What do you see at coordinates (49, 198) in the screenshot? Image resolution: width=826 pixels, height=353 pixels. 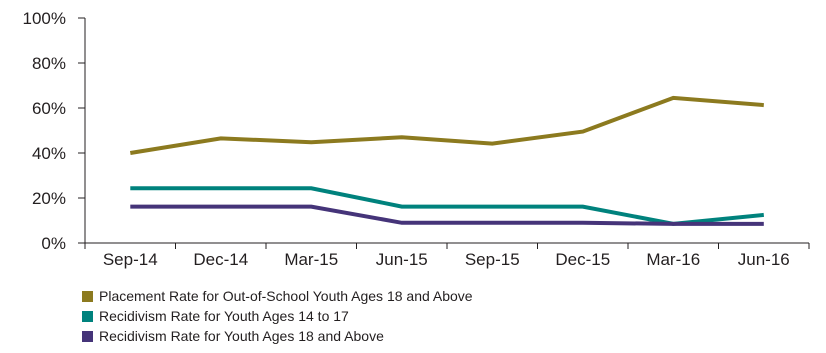 I see `y-tick-label: 20%` at bounding box center [49, 198].